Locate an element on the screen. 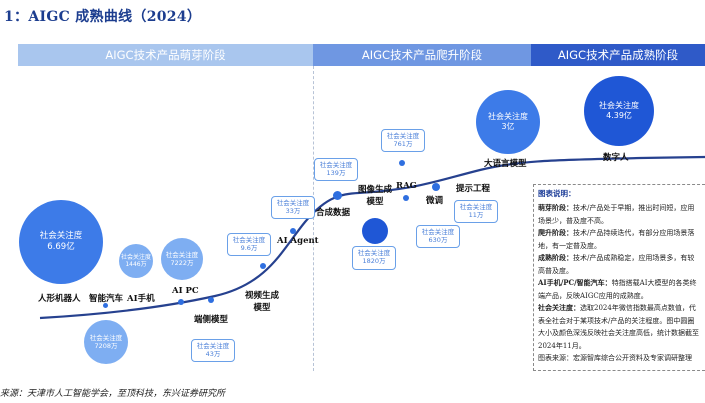  attention-box-synthetic-data: 社会关注度 139万 is located at coordinates (336, 169).